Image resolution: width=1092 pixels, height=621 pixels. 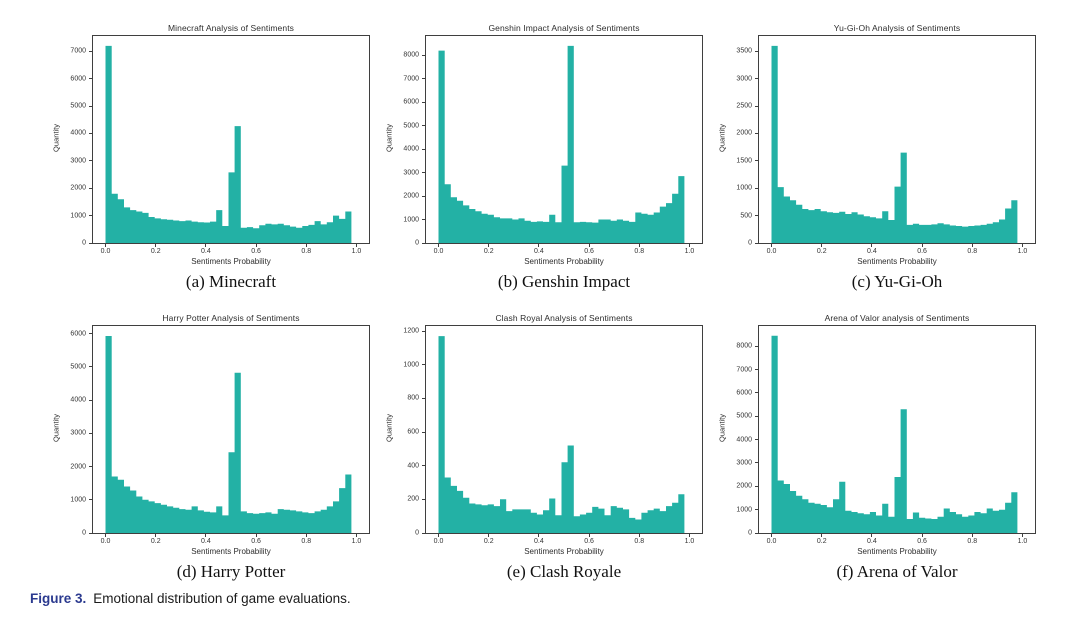 What do you see at coordinates (897, 281) in the screenshot?
I see `subplot-caption: (c) Yu-Gi-Oh` at bounding box center [897, 281].